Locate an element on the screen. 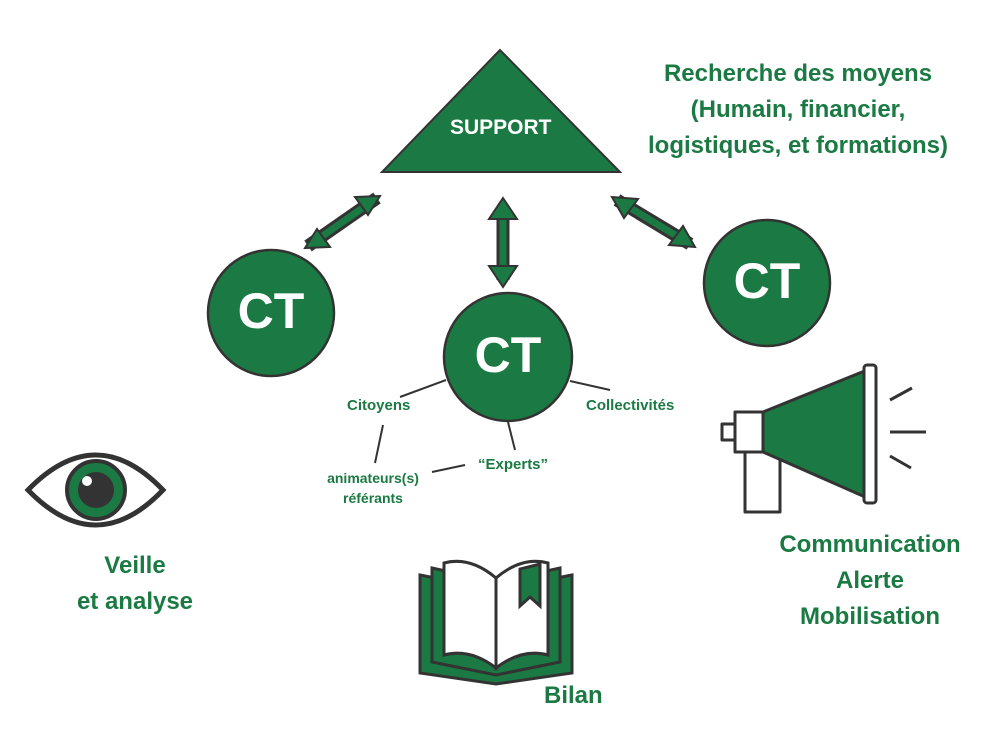 Image resolution: width=1000 pixels, height=735 pixels. communication-line-2: Alerte is located at coordinates (870, 580).